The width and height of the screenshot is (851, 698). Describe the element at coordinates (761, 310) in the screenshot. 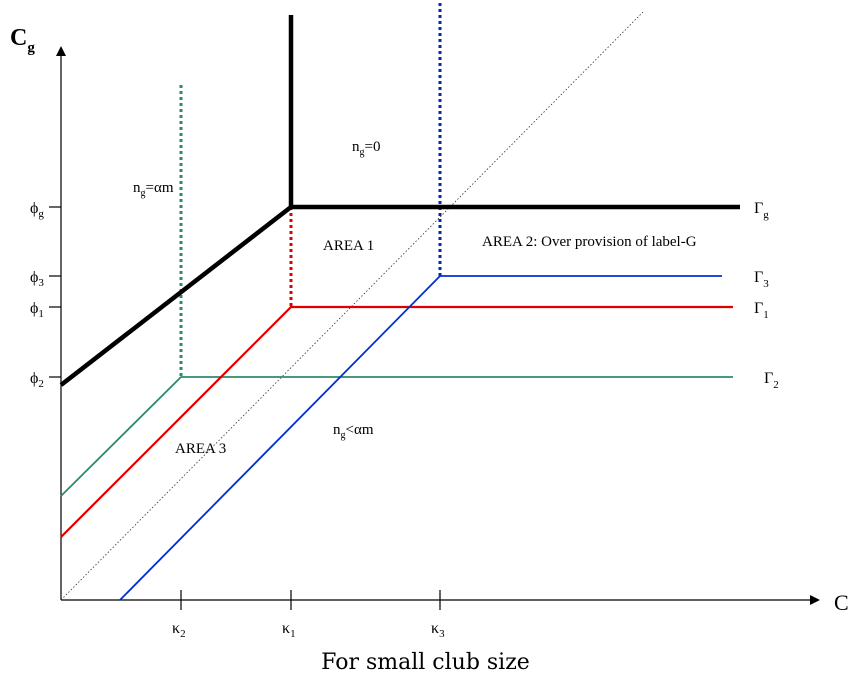

I see `label-gamma-1: Γ1` at that location.